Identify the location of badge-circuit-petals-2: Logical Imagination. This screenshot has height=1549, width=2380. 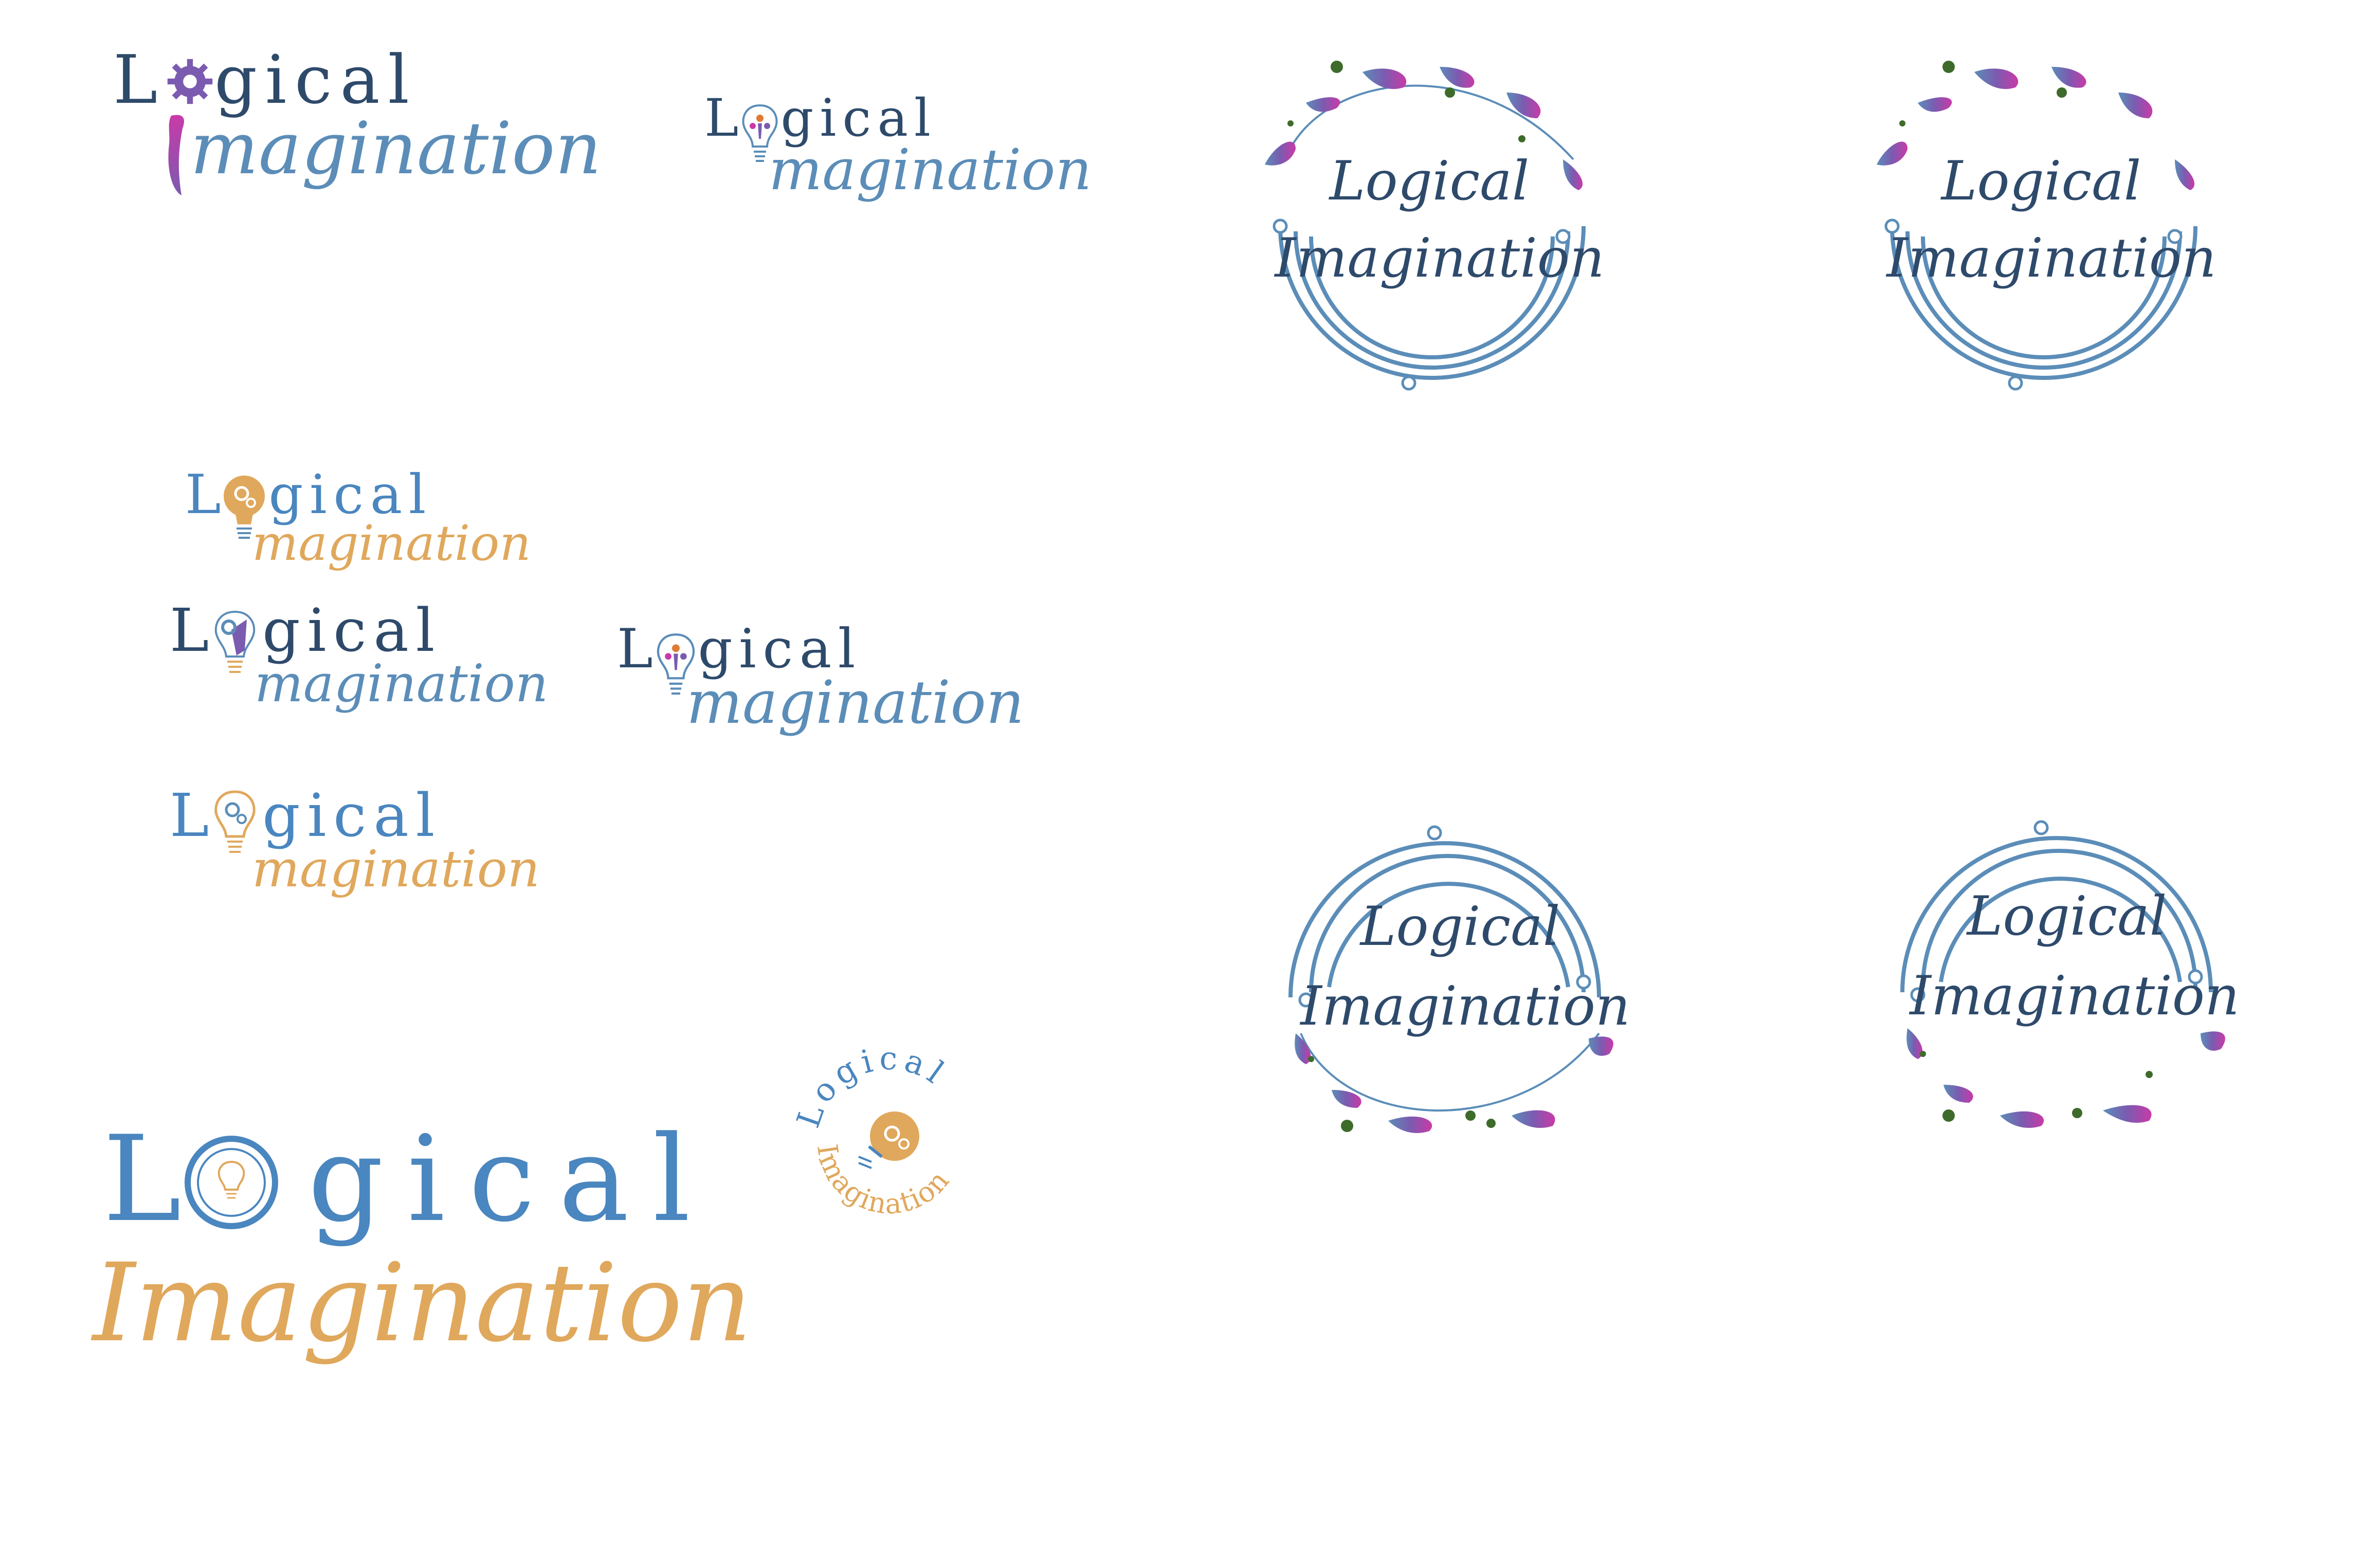
(2046, 236).